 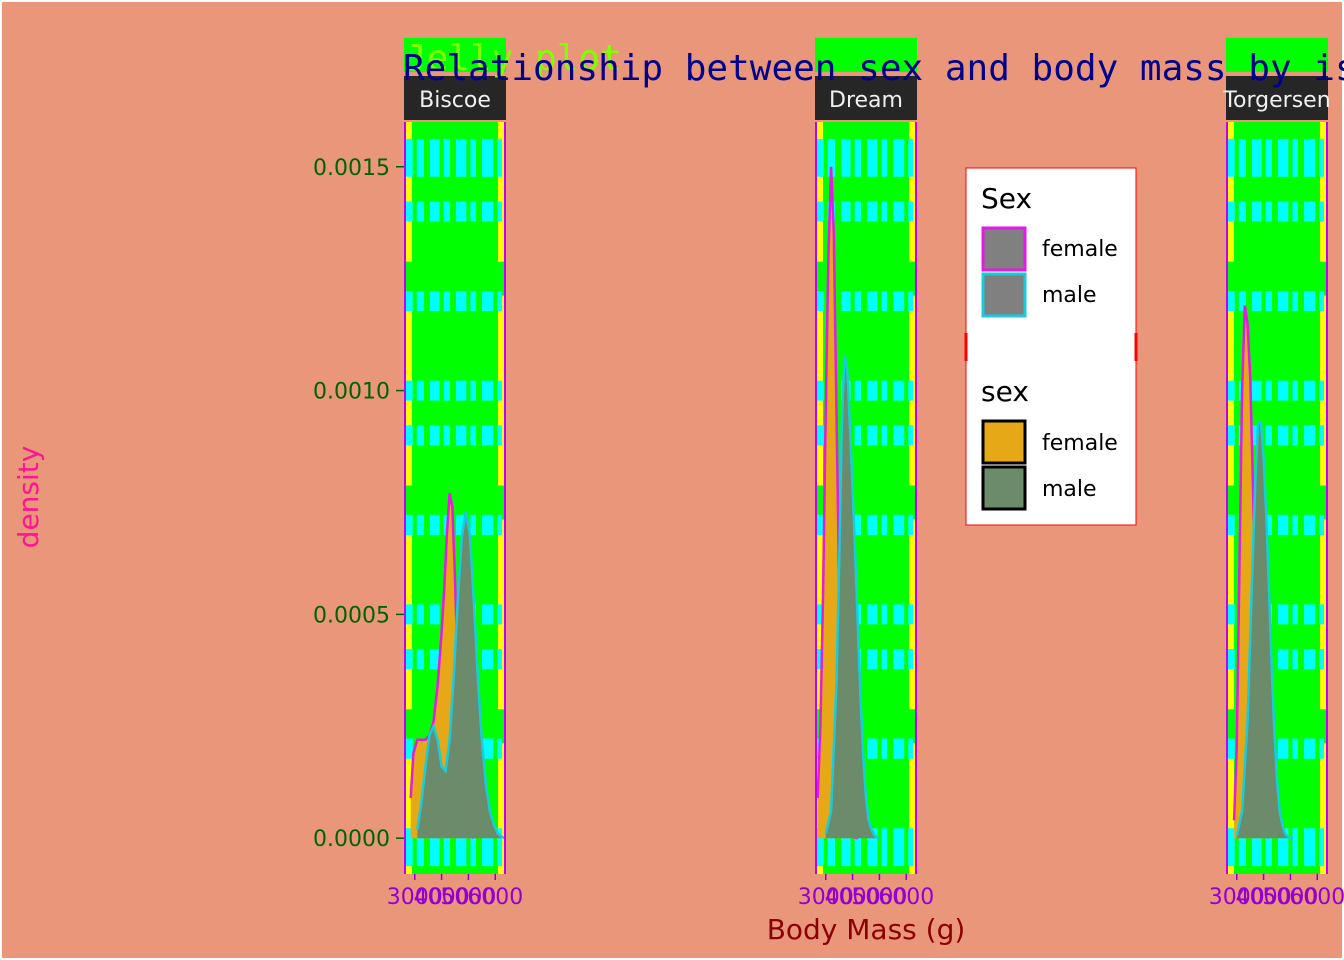 What do you see at coordinates (1004, 488) in the screenshot?
I see `legend-key-male-fill` at bounding box center [1004, 488].